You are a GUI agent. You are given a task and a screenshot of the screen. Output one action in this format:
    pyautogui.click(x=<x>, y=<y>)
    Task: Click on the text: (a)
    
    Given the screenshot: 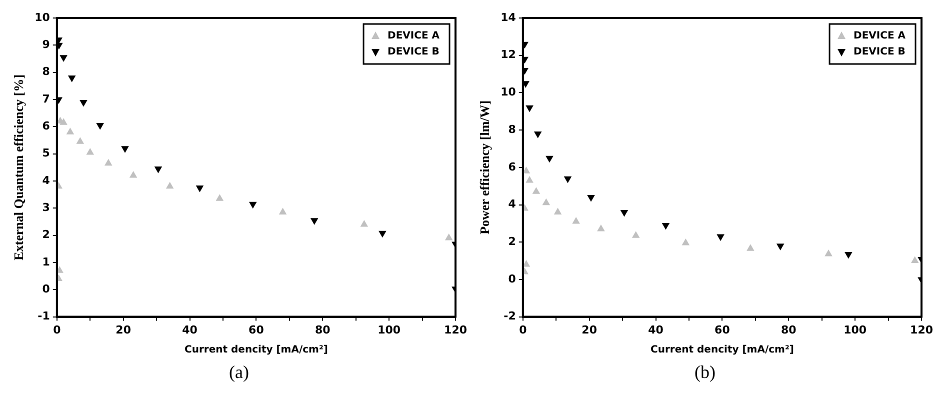 What is the action you would take?
    pyautogui.click(x=239, y=372)
    